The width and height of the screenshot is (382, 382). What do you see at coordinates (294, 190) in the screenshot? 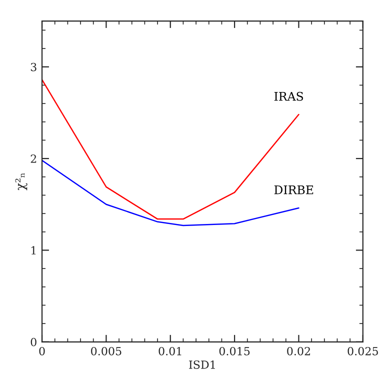
I see `series-label: DIRBE` at bounding box center [294, 190].